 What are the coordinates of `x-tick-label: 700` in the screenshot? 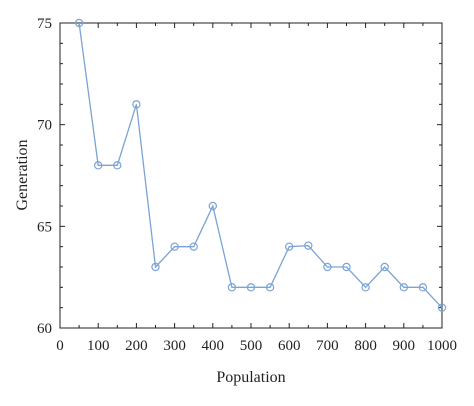 It's located at (327, 346).